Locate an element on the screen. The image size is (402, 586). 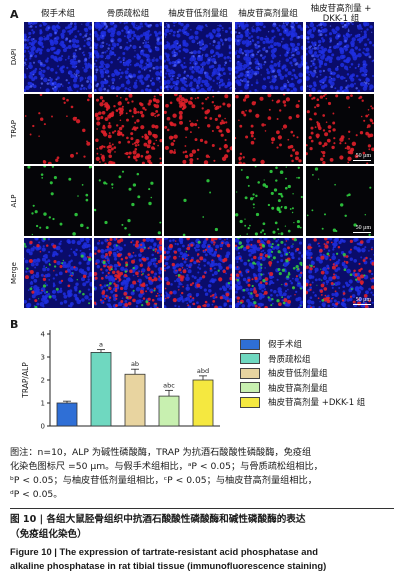
column-header-high-dose-dkk1: 柚皮苷高剂量 + DKK-1 组 is located at coordinates (341, 14).